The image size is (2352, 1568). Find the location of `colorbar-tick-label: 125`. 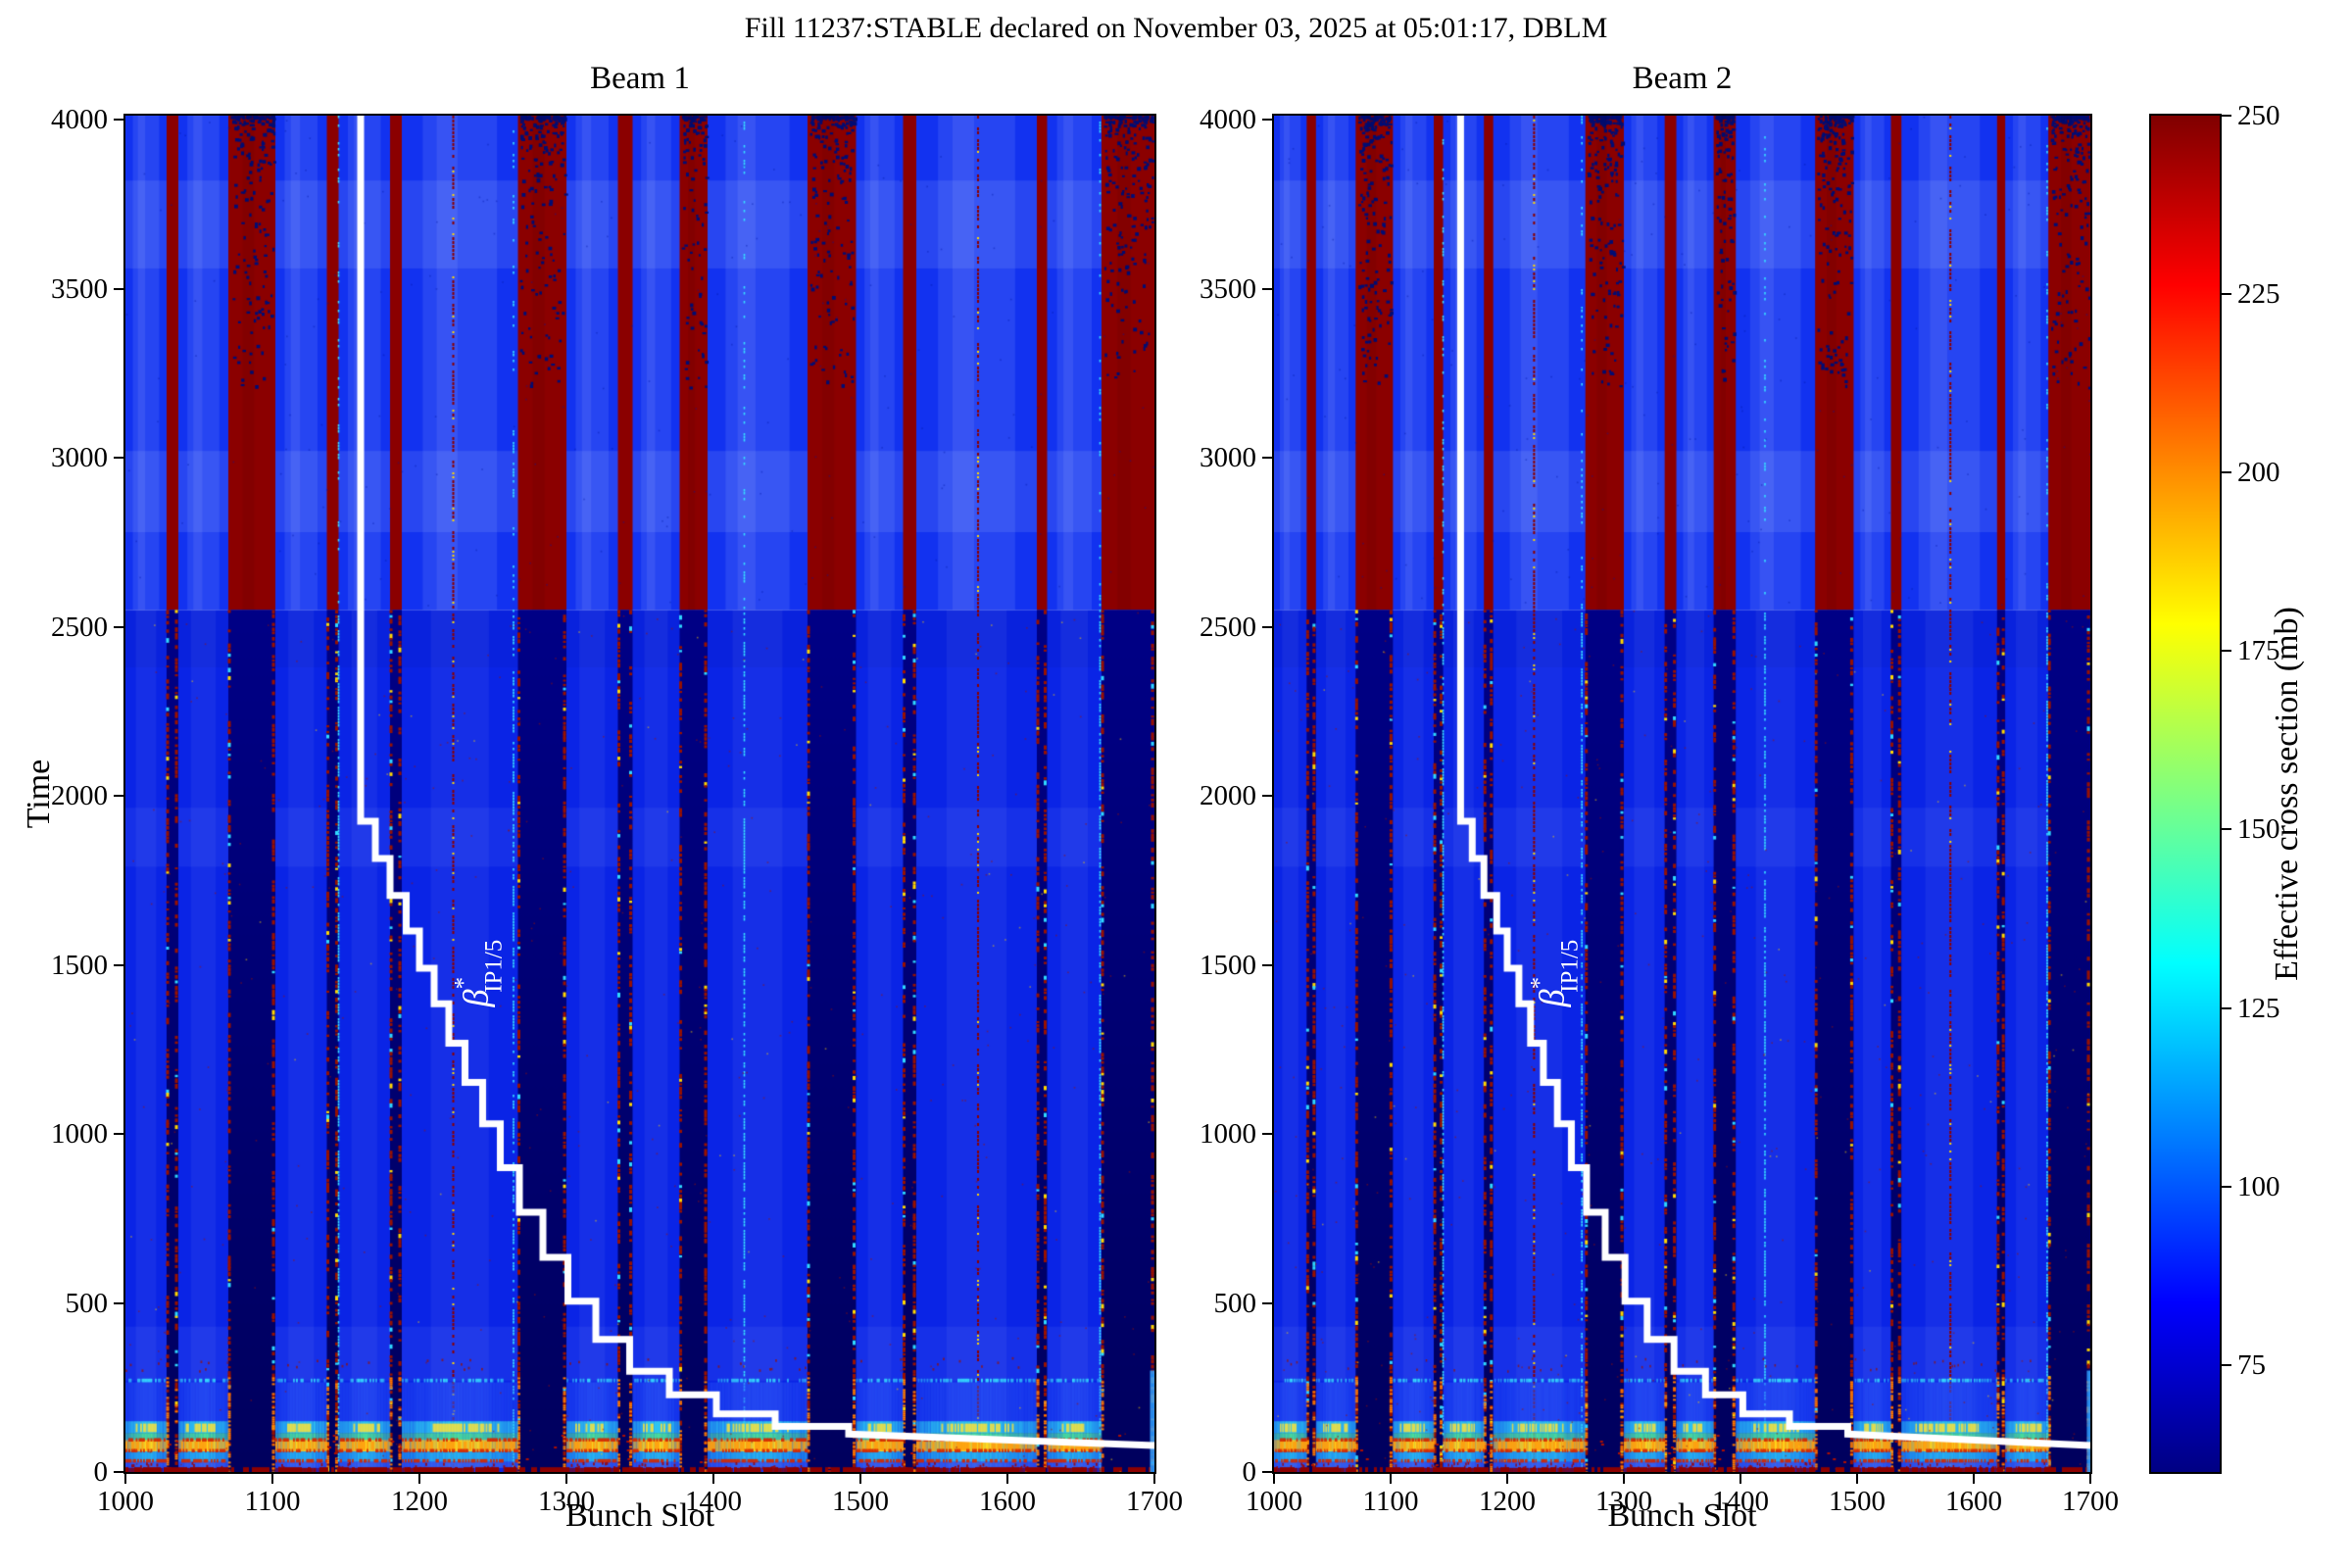

colorbar-tick-label: 125 is located at coordinates (2258, 1008).